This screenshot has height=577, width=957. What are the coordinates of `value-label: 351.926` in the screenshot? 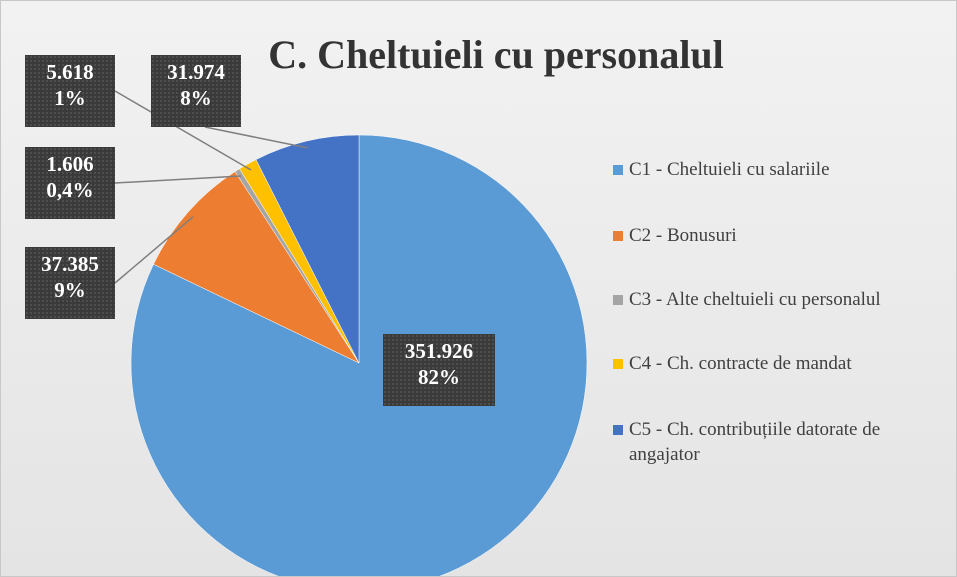 It's located at (439, 351).